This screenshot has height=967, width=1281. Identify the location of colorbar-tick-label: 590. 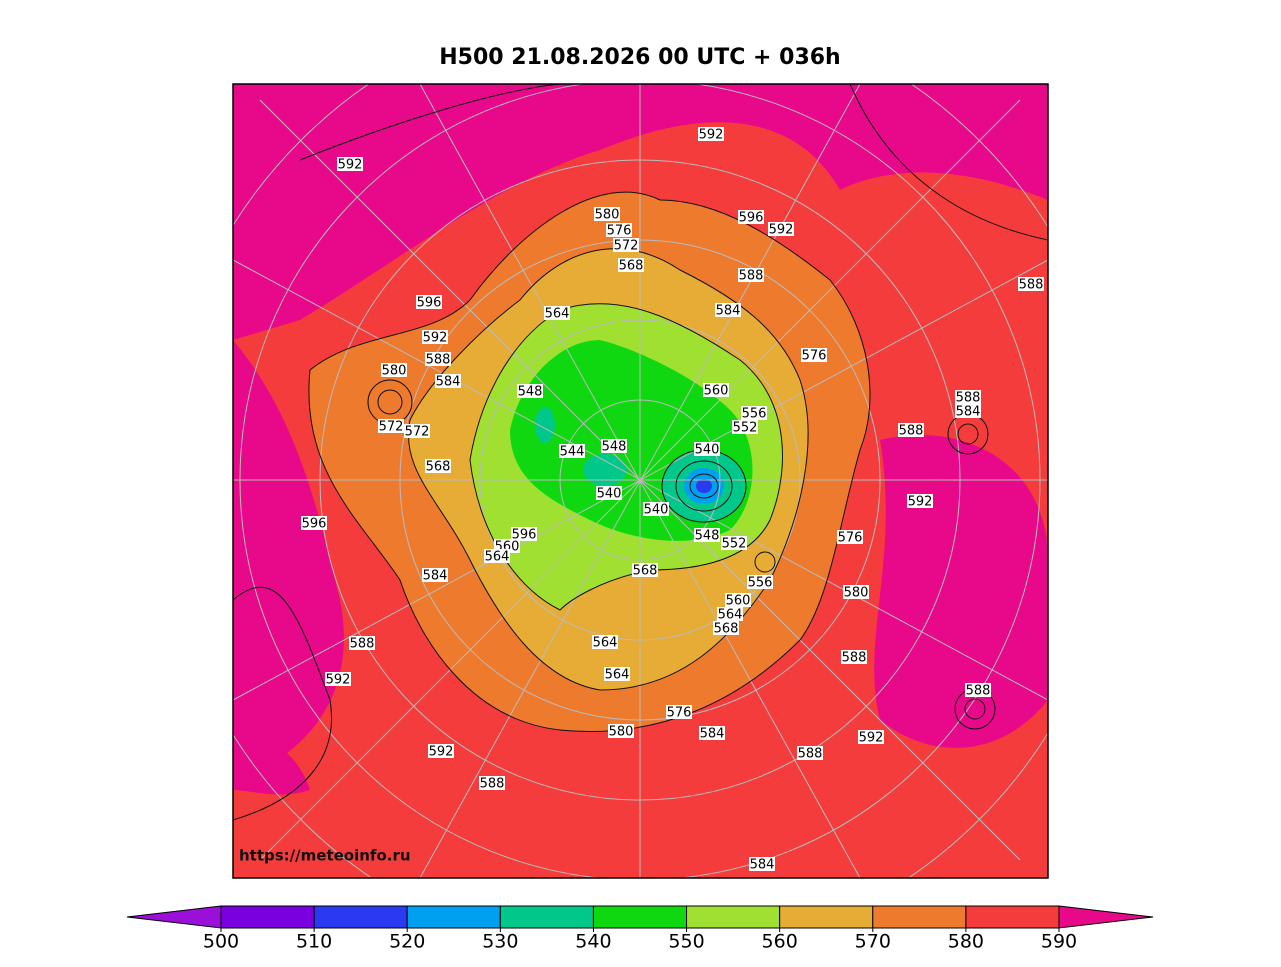
(1059, 942).